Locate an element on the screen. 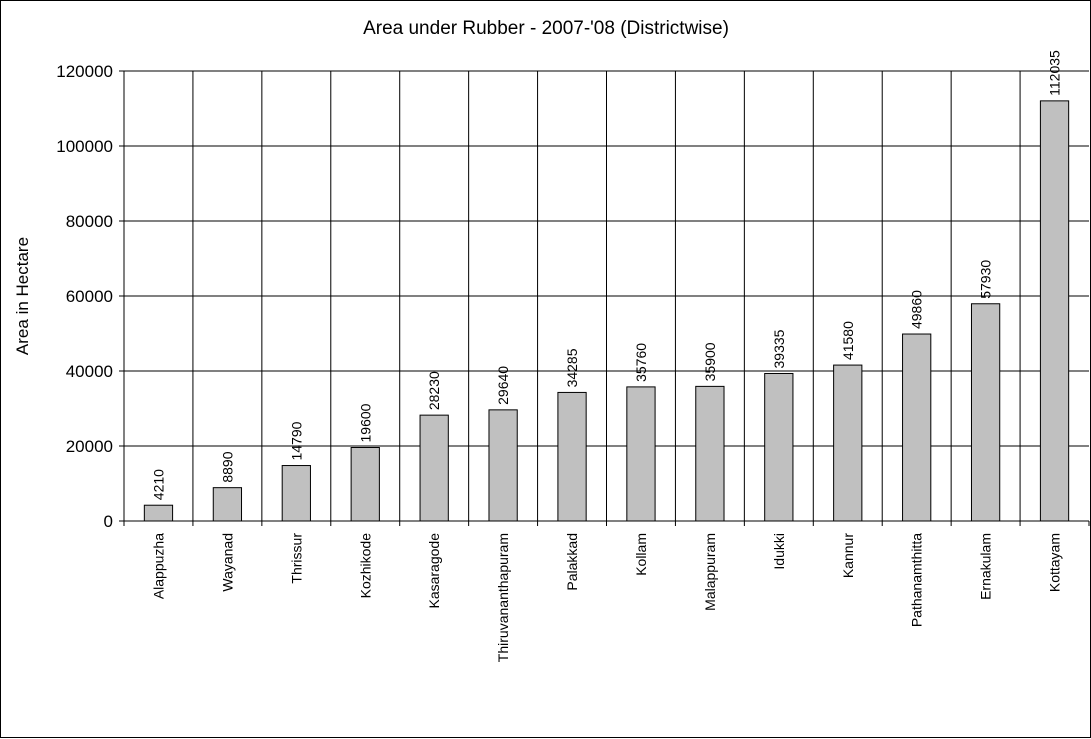 Image resolution: width=1091 pixels, height=739 pixels. data-label: 41580 is located at coordinates (848, 340).